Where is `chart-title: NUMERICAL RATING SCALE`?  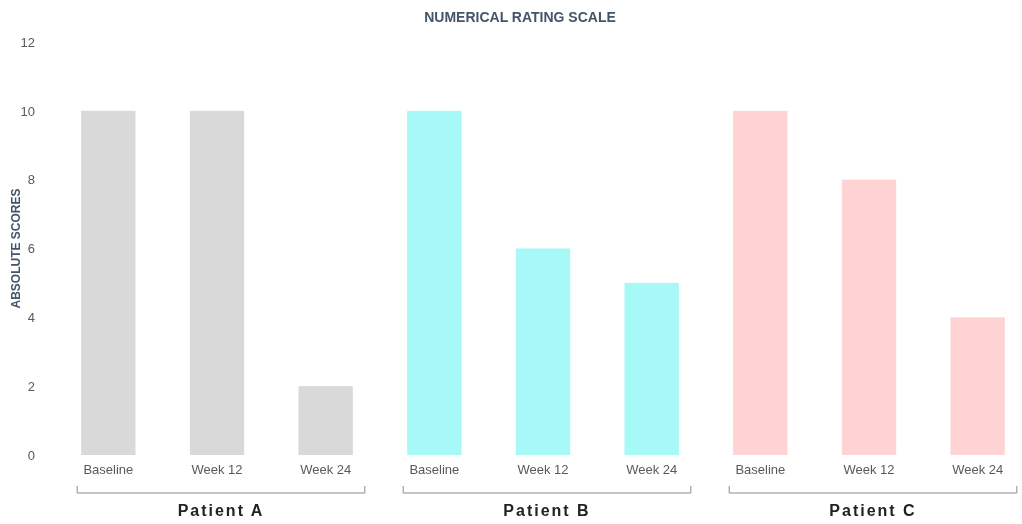
chart-title: NUMERICAL RATING SCALE is located at coordinates (520, 17).